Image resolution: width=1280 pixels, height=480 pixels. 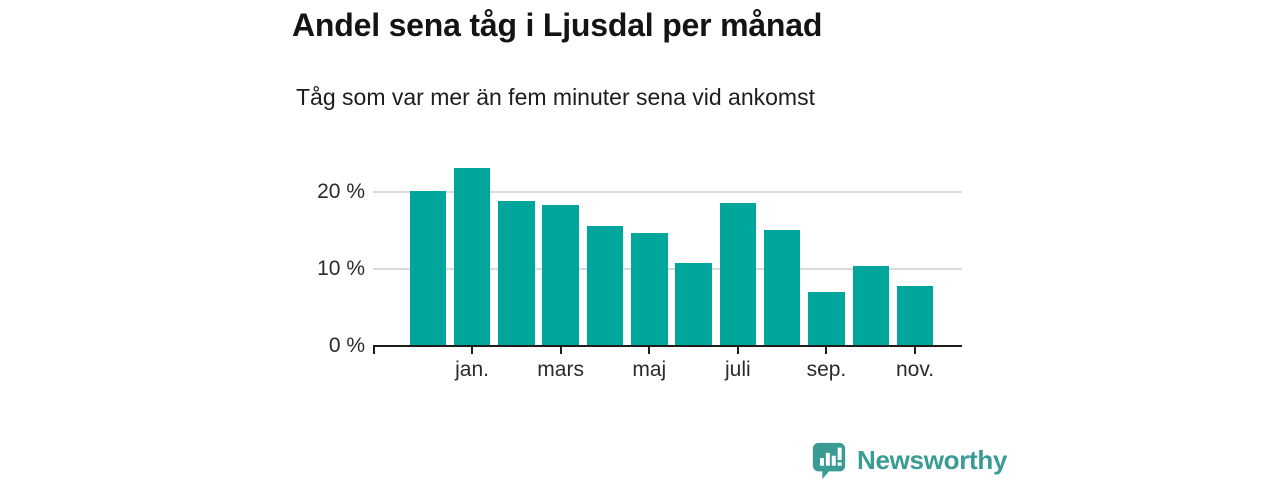 What do you see at coordinates (821, 462) in the screenshot?
I see `logo-bar-small` at bounding box center [821, 462].